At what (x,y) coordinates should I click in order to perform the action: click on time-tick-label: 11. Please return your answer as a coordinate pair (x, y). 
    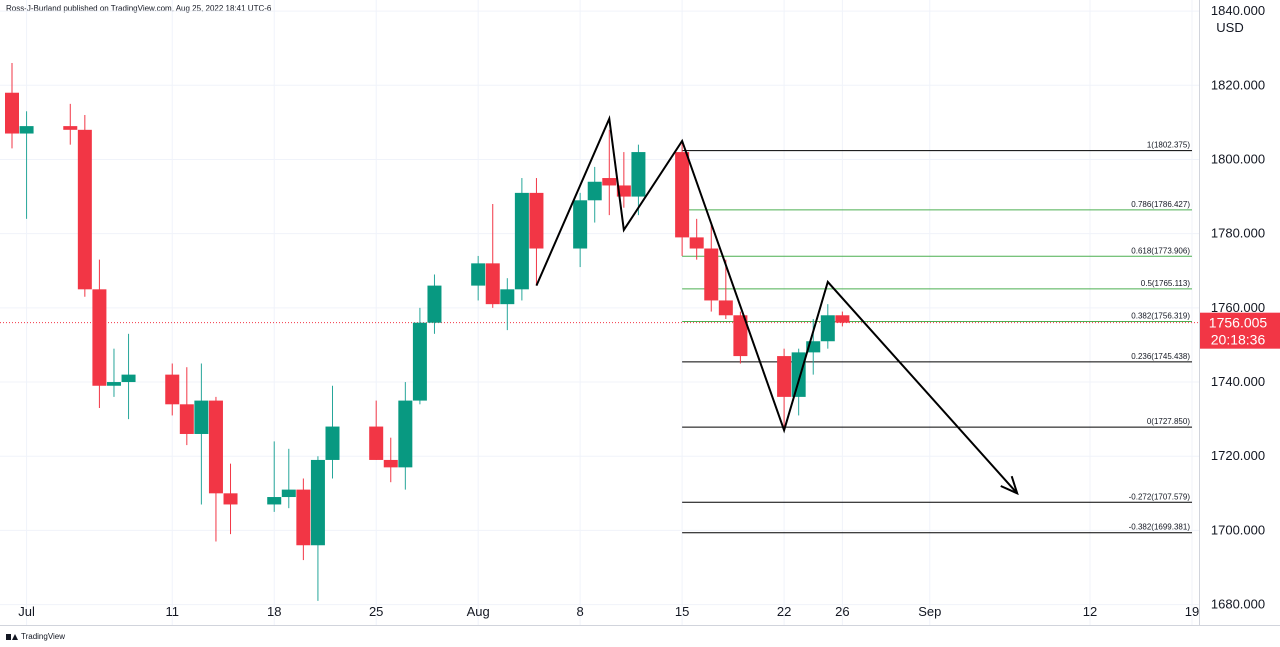
    Looking at the image, I should click on (172, 611).